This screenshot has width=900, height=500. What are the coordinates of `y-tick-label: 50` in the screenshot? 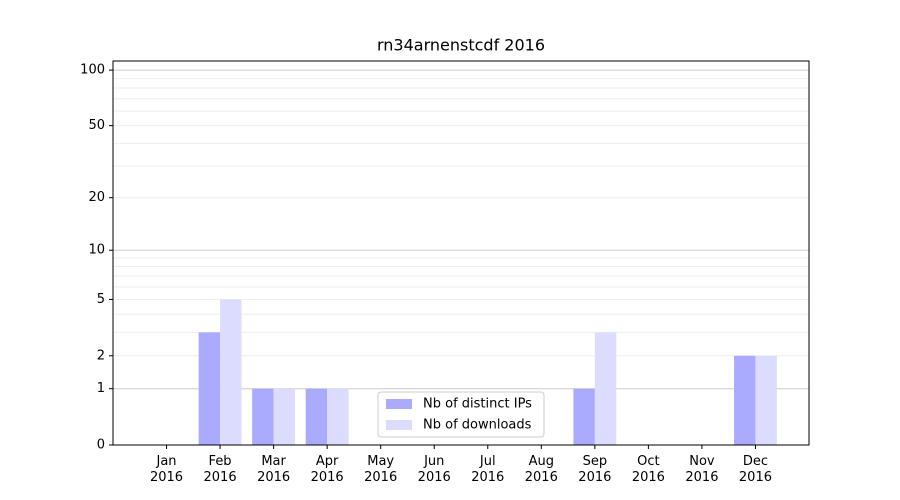 It's located at (96, 125).